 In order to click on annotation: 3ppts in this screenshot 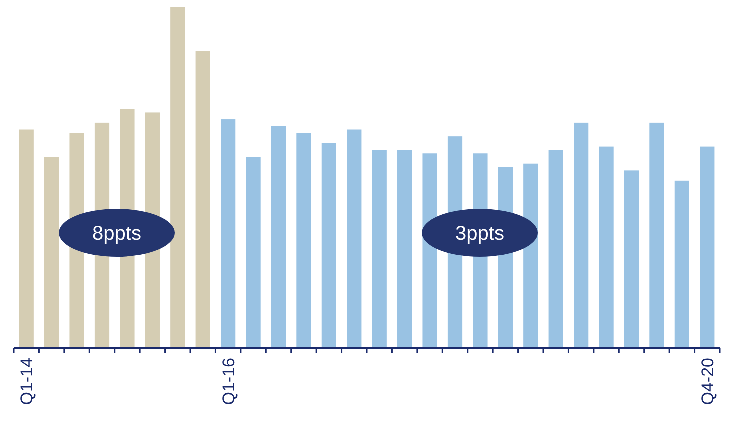, I will do `click(480, 234)`.